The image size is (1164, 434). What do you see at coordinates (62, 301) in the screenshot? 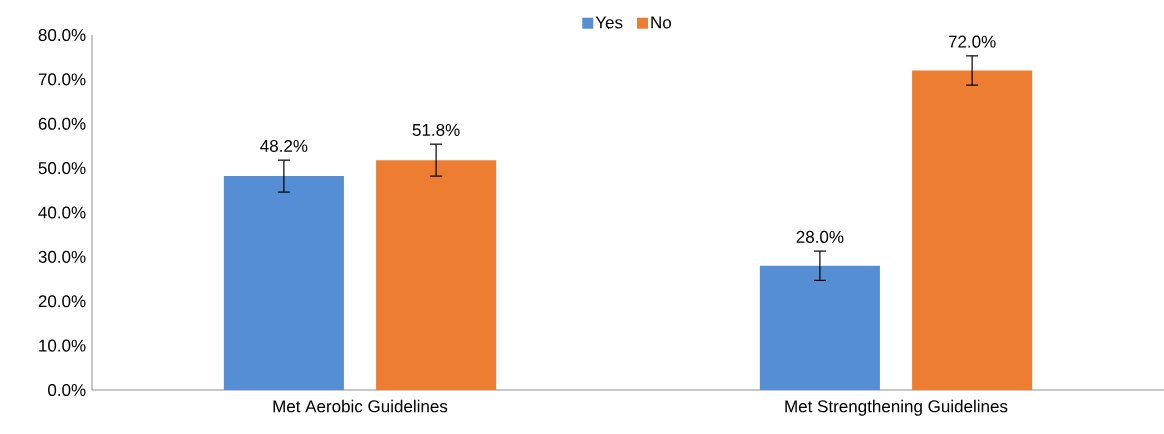
I see `y-tick-label: 20.0%` at bounding box center [62, 301].